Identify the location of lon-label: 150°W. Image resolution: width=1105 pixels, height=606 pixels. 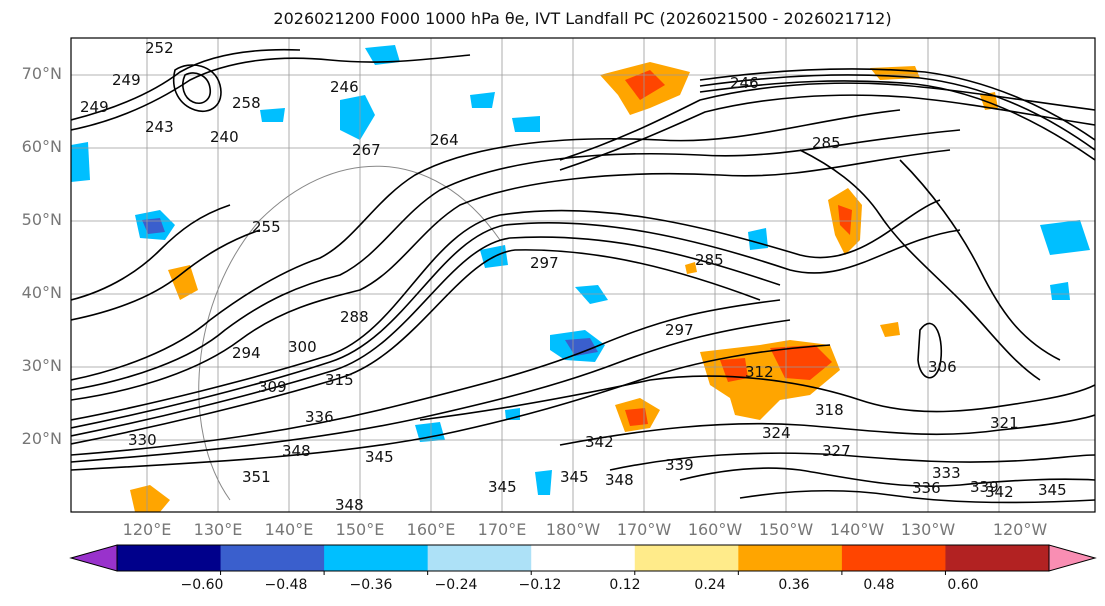
(786, 529).